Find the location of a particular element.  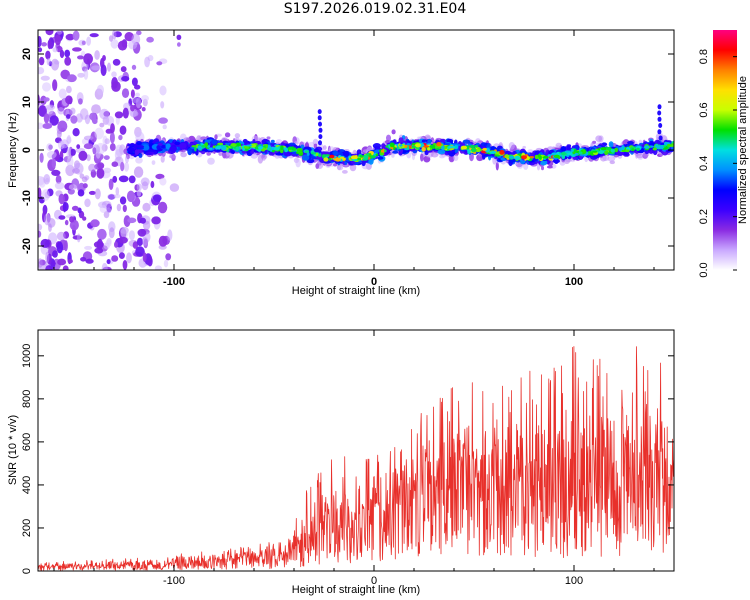

colorbar-tick-label: 0.0 is located at coordinates (704, 269).